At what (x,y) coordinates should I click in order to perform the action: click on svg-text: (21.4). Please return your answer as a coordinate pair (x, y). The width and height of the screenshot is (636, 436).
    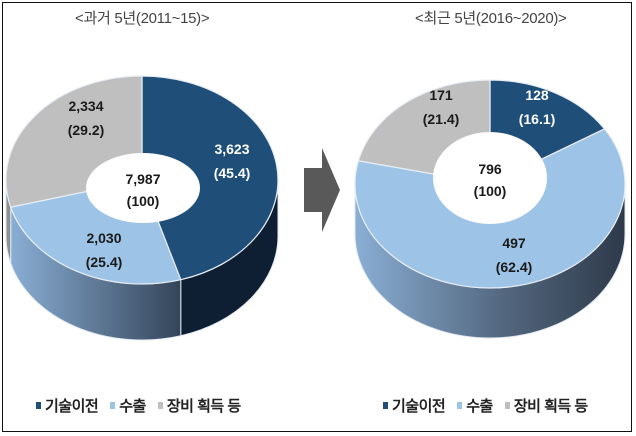
    Looking at the image, I should click on (441, 119).